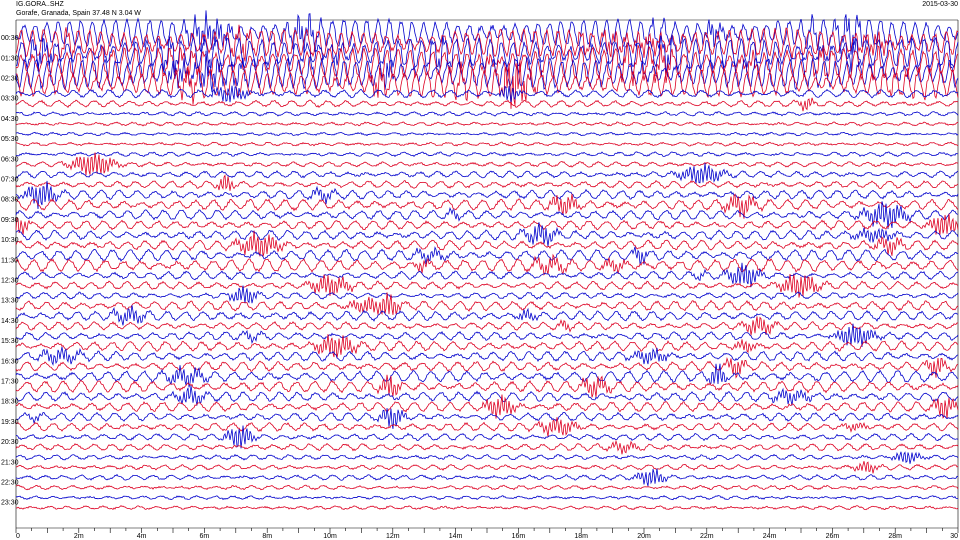  Describe the element at coordinates (10, 220) in the screenshot. I see `row-label-9: 09:30` at that location.